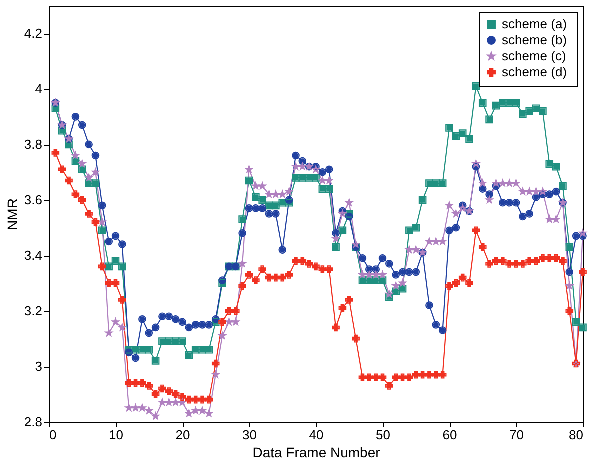 This screenshot has width=597, height=464. Describe the element at coordinates (316, 435) in the screenshot. I see `x-tick-label: 40` at that location.